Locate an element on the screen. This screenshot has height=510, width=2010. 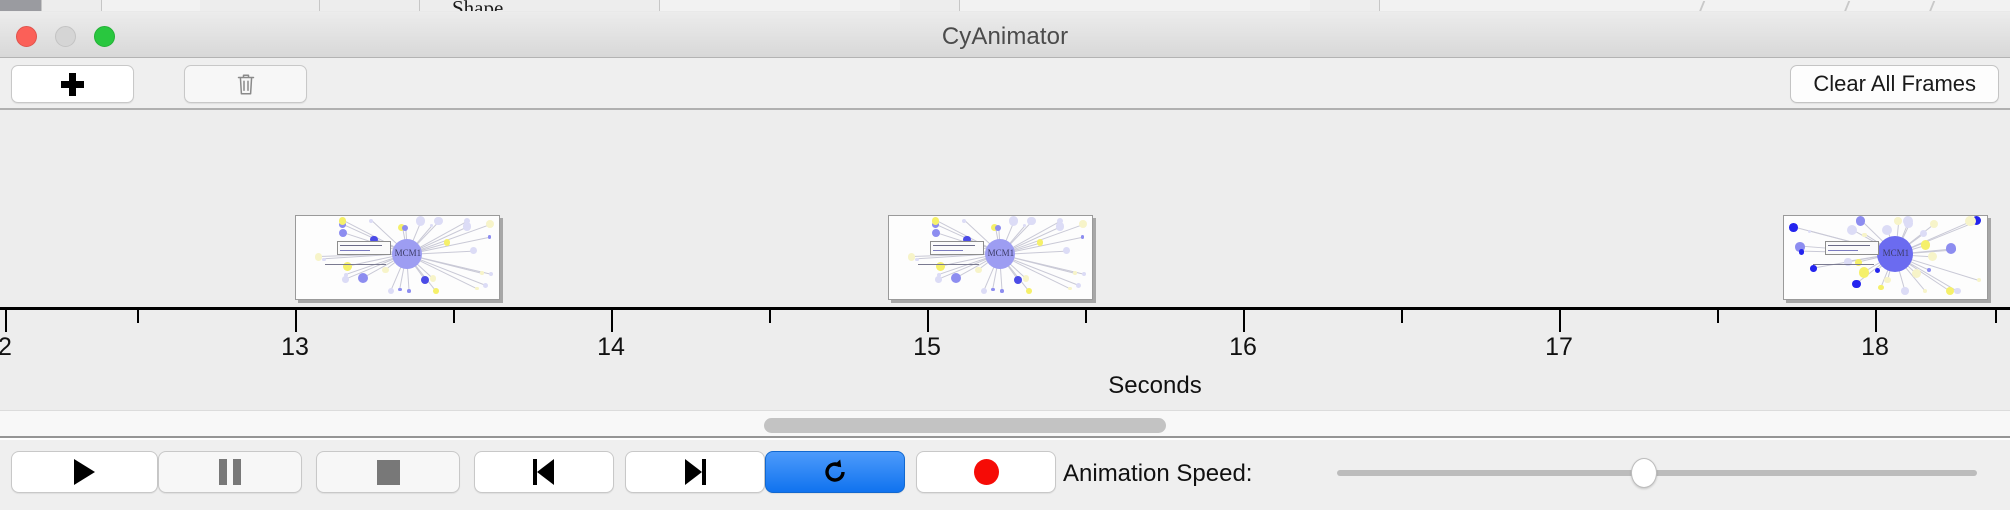
axis-tick-label: 15 is located at coordinates (927, 347).